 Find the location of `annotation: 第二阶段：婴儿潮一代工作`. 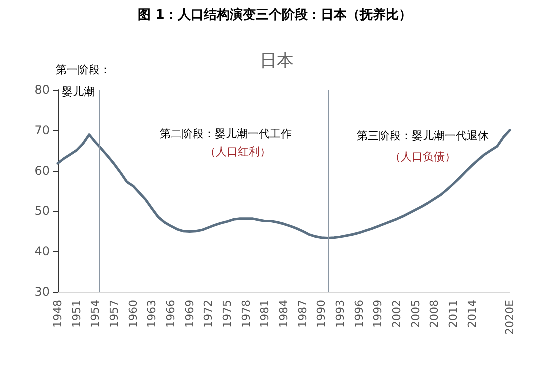

annotation: 第二阶段：婴儿潮一代工作 is located at coordinates (226, 134).